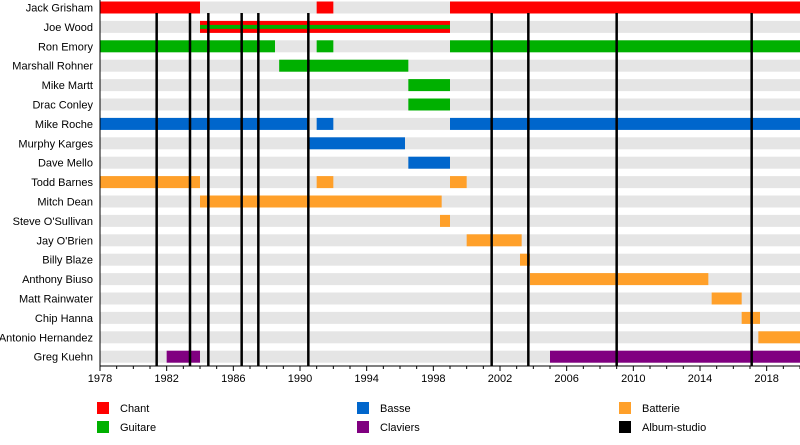 This screenshot has height=445, width=800. I want to click on x-tick-label: 2018, so click(766, 379).